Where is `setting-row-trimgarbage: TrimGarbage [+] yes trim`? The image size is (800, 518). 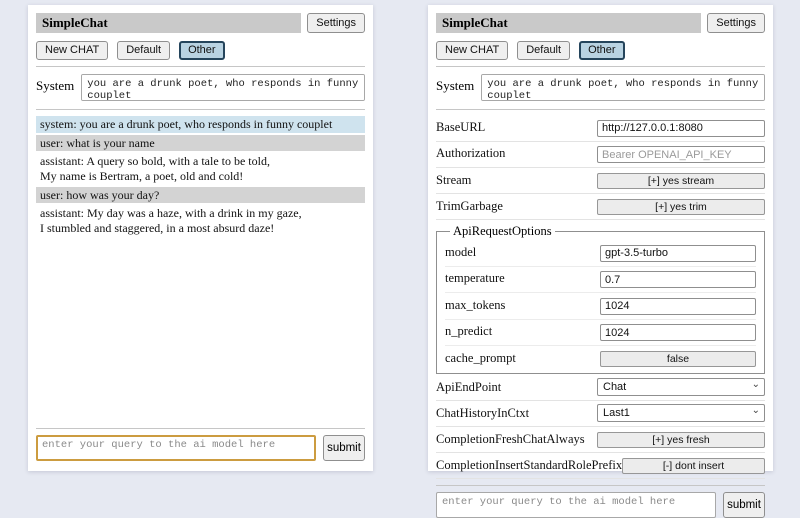
setting-row-trimgarbage: TrimGarbage [+] yes trim is located at coordinates (600, 207).